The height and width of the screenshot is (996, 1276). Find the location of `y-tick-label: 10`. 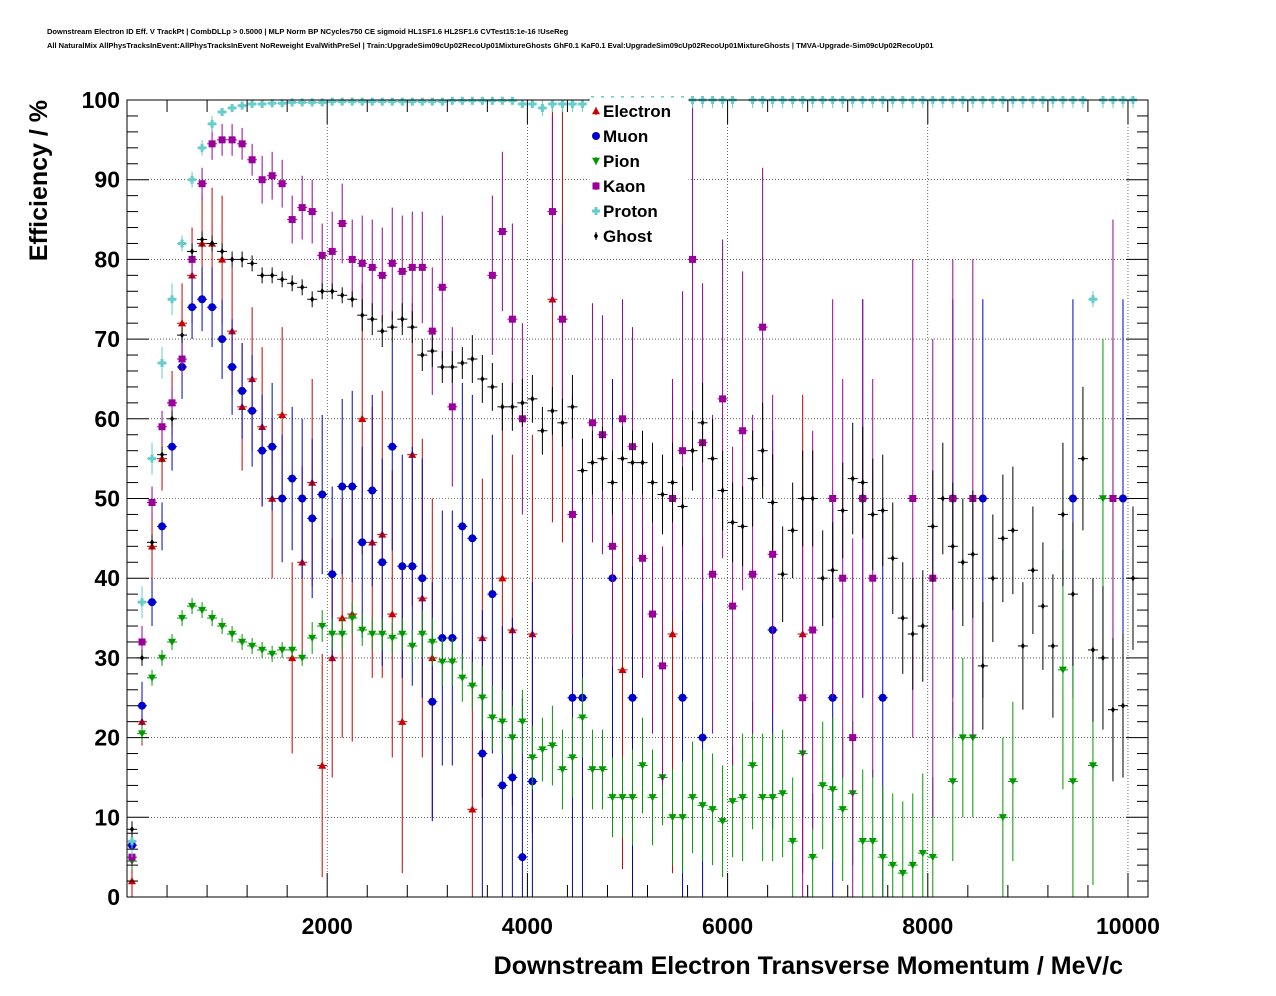

y-tick-label: 10 is located at coordinates (107, 817).